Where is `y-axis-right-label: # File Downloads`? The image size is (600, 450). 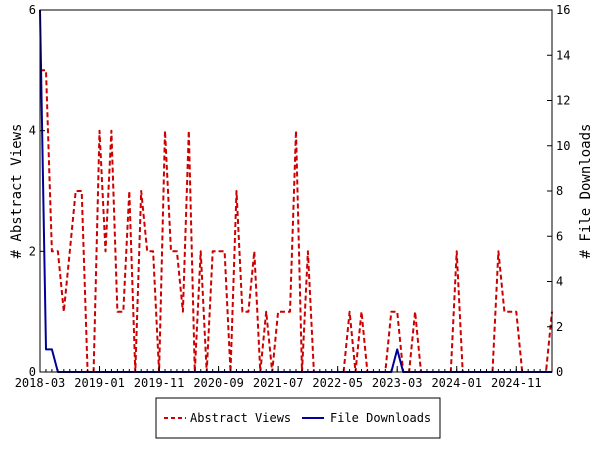 y-axis-right-label: # File Downloads is located at coordinates (586, 191).